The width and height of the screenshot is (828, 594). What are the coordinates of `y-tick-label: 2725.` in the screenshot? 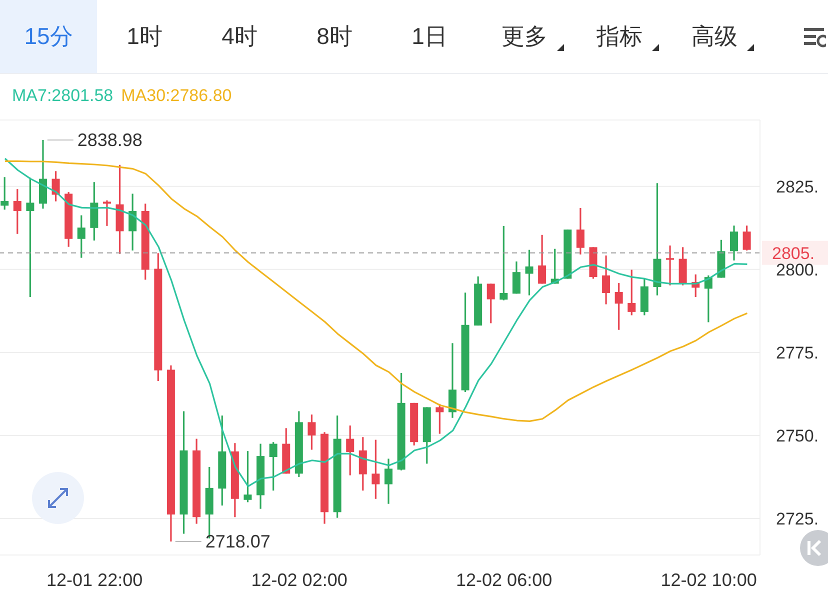 It's located at (797, 519).